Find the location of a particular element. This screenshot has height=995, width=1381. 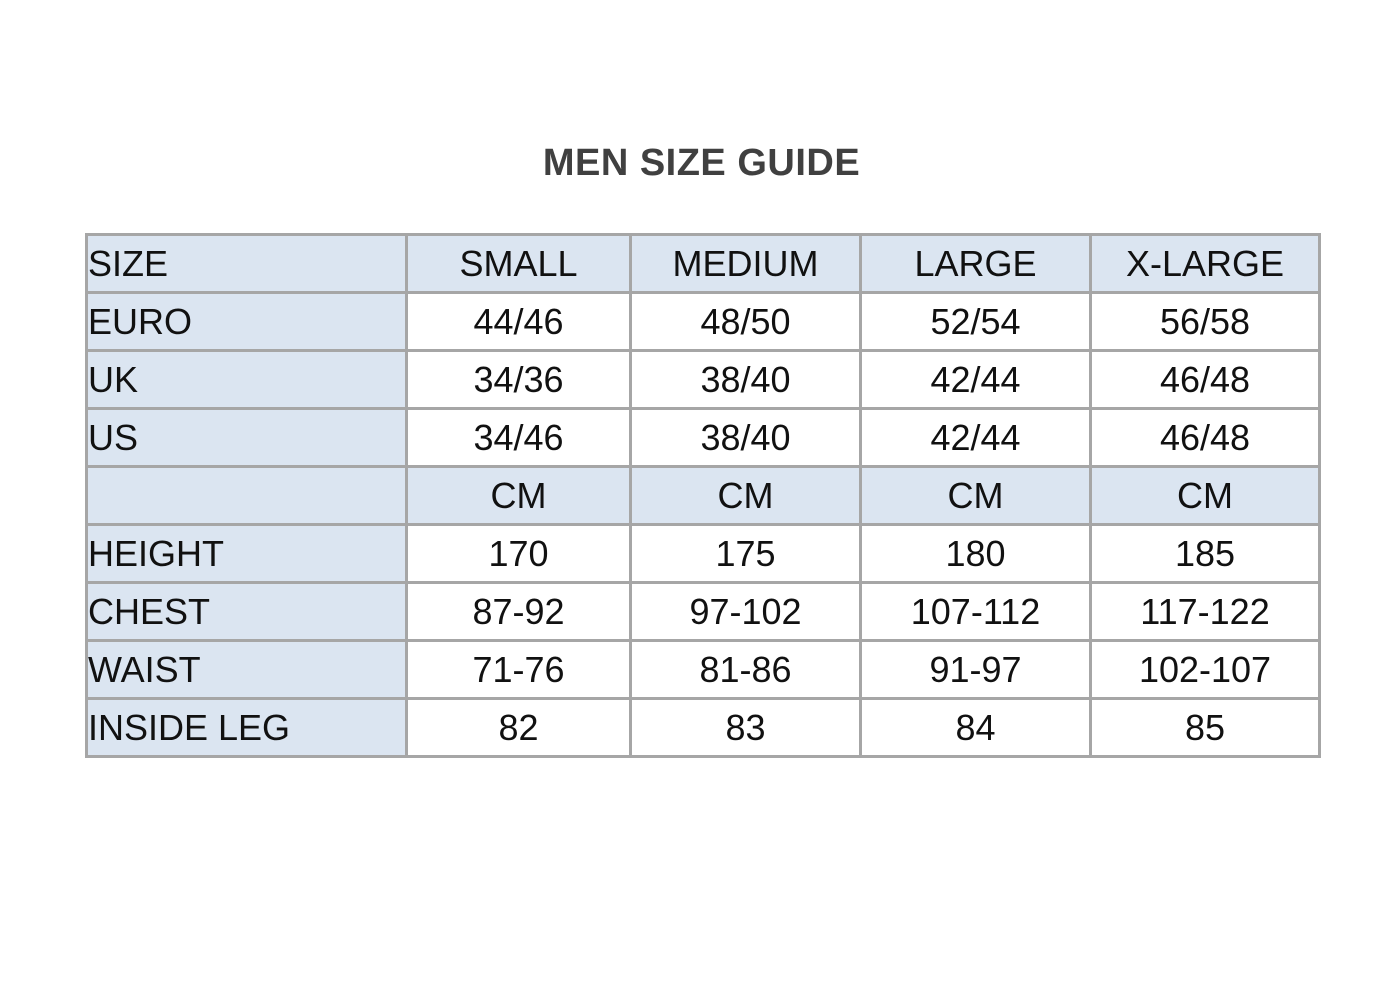

cell-value: 85 is located at coordinates (1205, 727).